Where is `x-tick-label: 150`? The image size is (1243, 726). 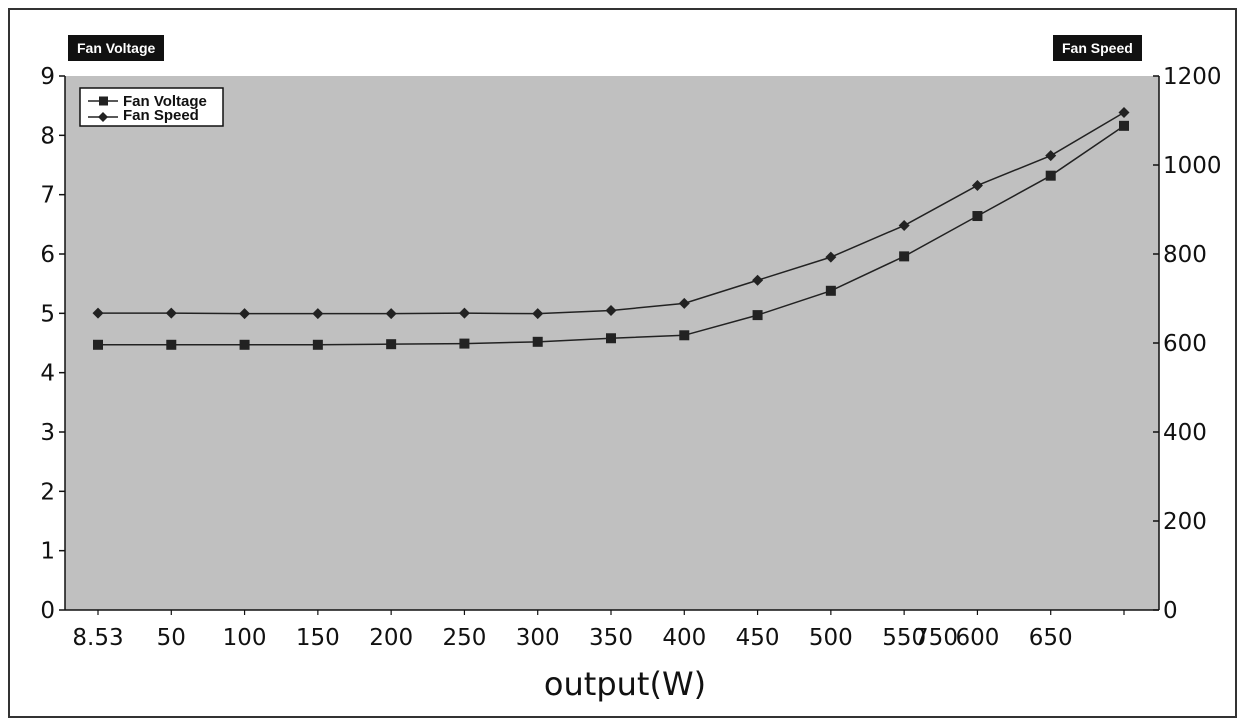
x-tick-label: 150 is located at coordinates (318, 638).